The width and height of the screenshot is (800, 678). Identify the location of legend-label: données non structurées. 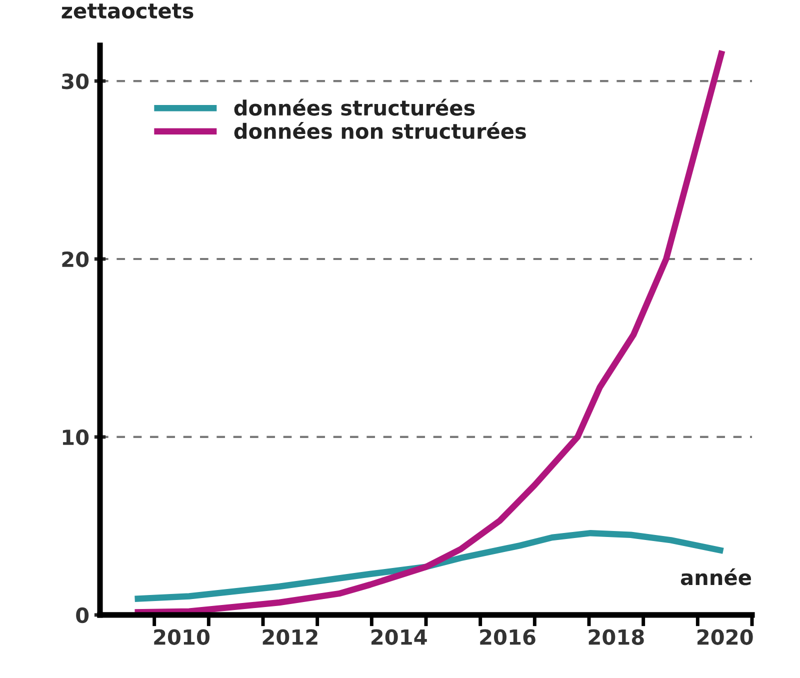
(380, 131).